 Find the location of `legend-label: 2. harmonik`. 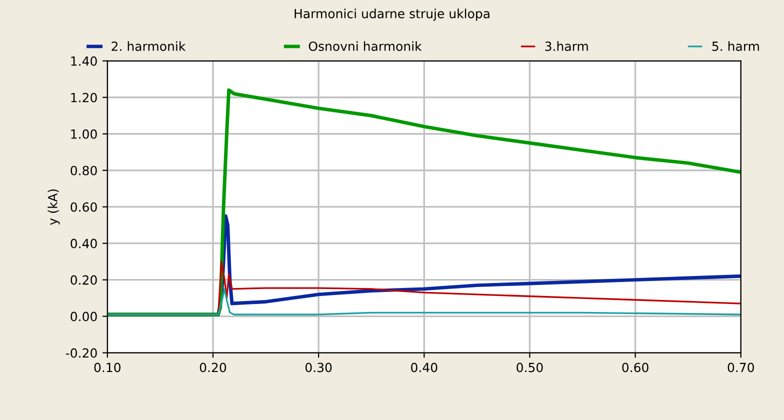

legend-label: 2. harmonik is located at coordinates (149, 46).